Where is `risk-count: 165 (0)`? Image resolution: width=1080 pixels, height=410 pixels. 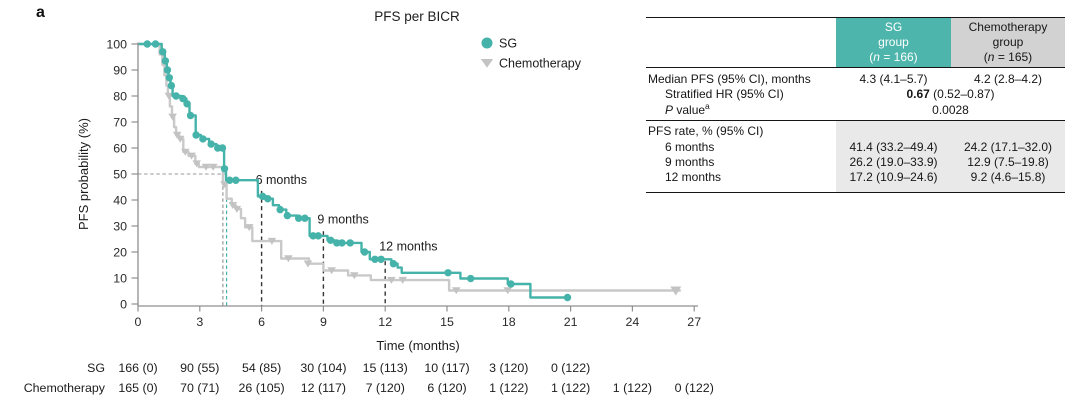 risk-count: 165 (0) is located at coordinates (137, 388).